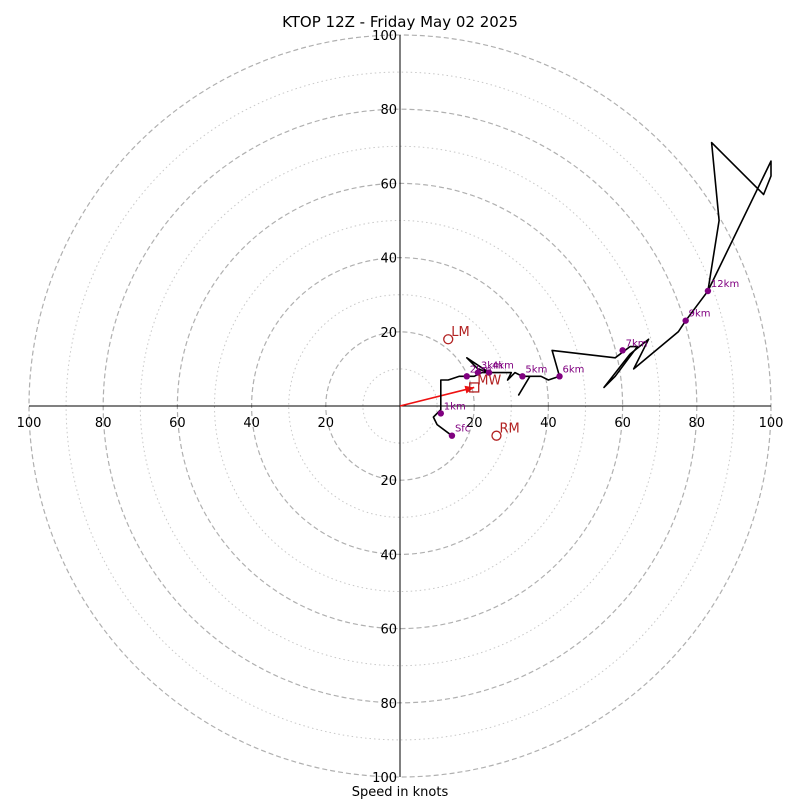 Image resolution: width=800 pixels, height=800 pixels. I want to click on height-marker-label: 2km, so click(481, 369).